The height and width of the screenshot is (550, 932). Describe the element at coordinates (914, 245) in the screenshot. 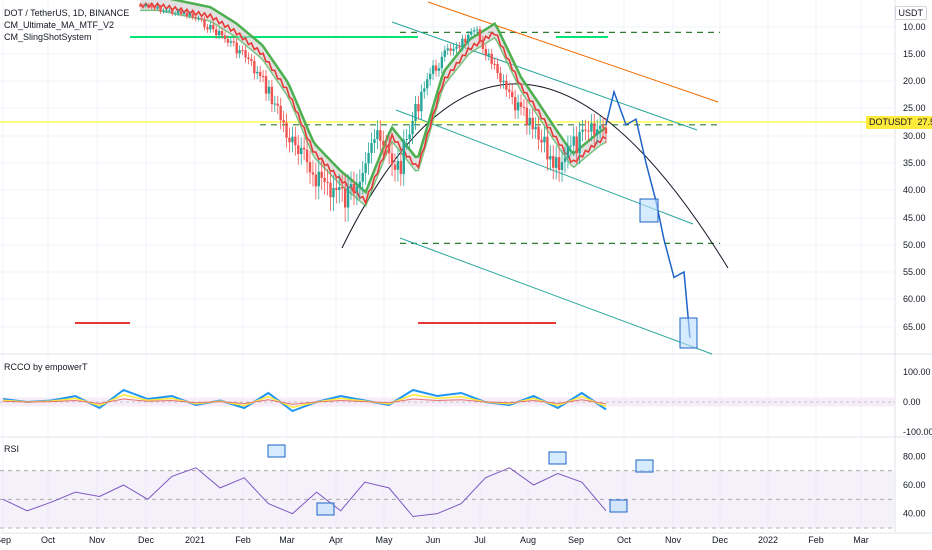

I see `price-tick-label: 50.00` at that location.